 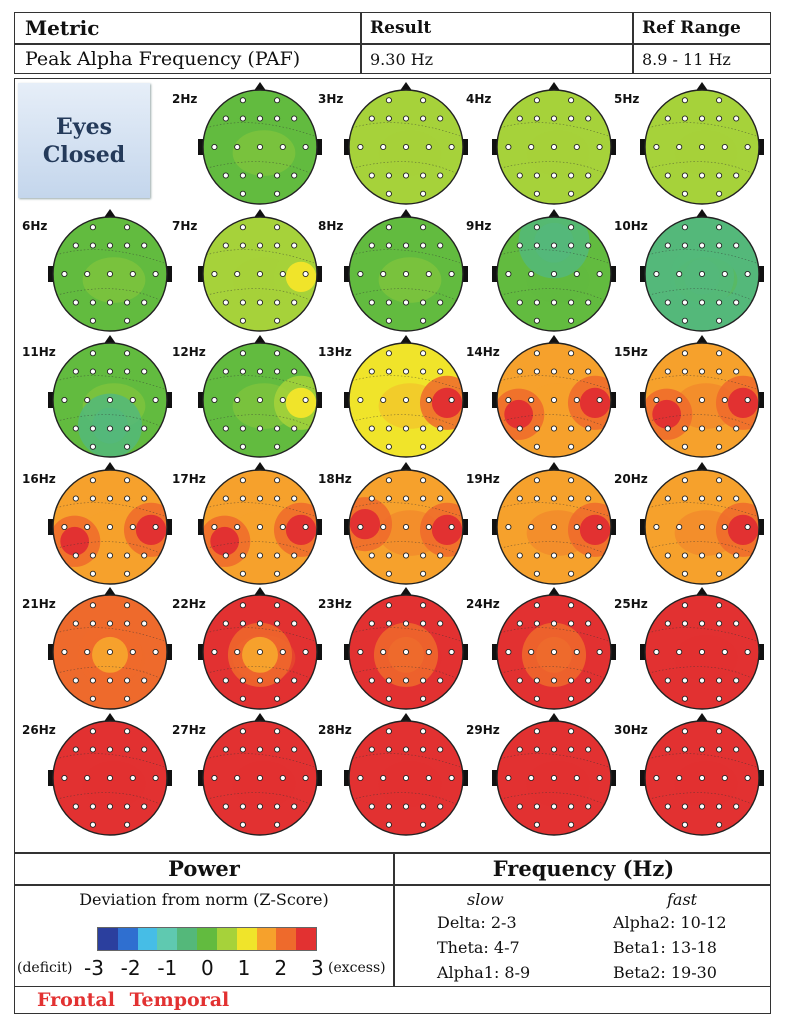 I want to click on field-gradient, so click(x=114, y=280).